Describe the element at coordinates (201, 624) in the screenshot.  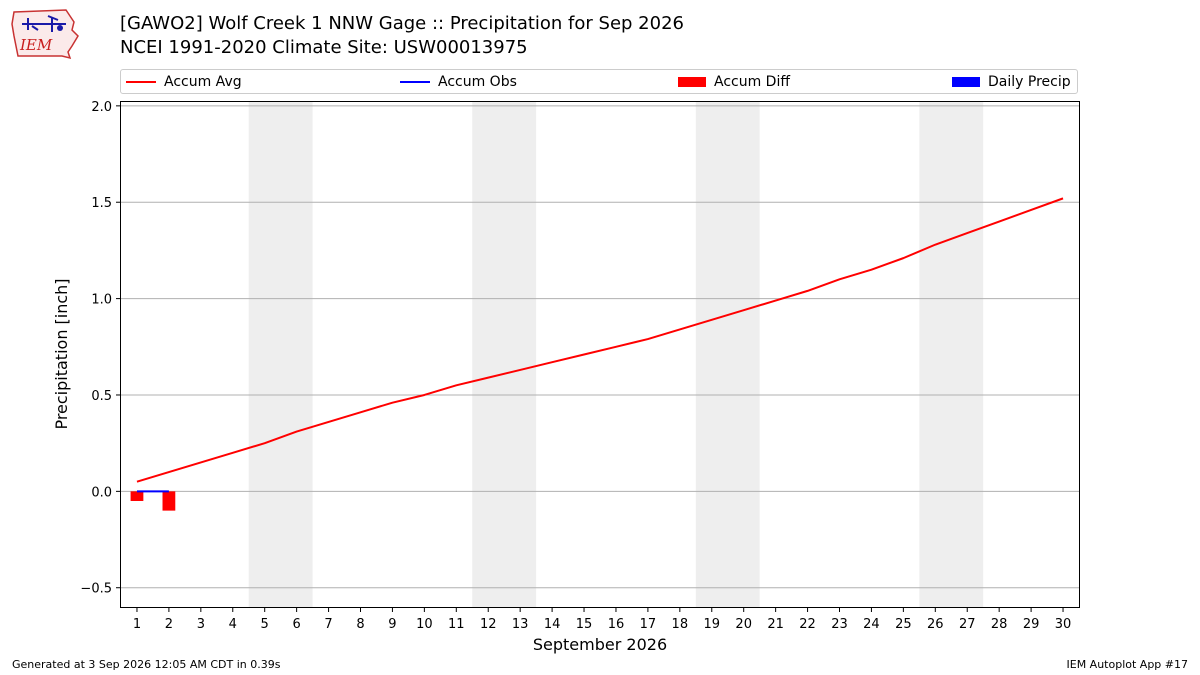
I see `x-tick-label: 3` at that location.